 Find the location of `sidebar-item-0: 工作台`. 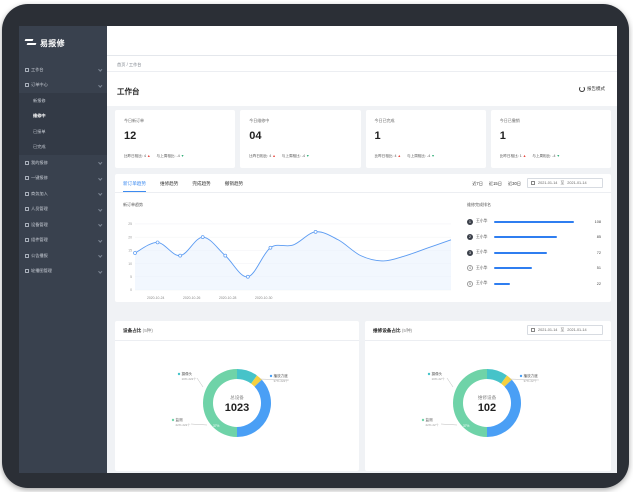

sidebar-item-0: 工作台 is located at coordinates (63, 70).